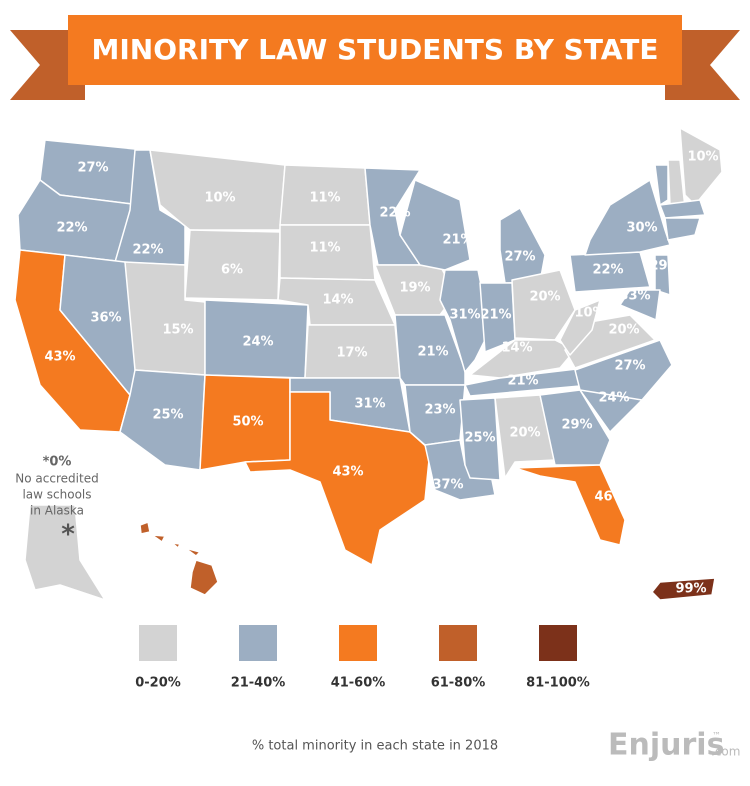  What do you see at coordinates (558, 683) in the screenshot?
I see `legend-label: 81-100%` at bounding box center [558, 683].